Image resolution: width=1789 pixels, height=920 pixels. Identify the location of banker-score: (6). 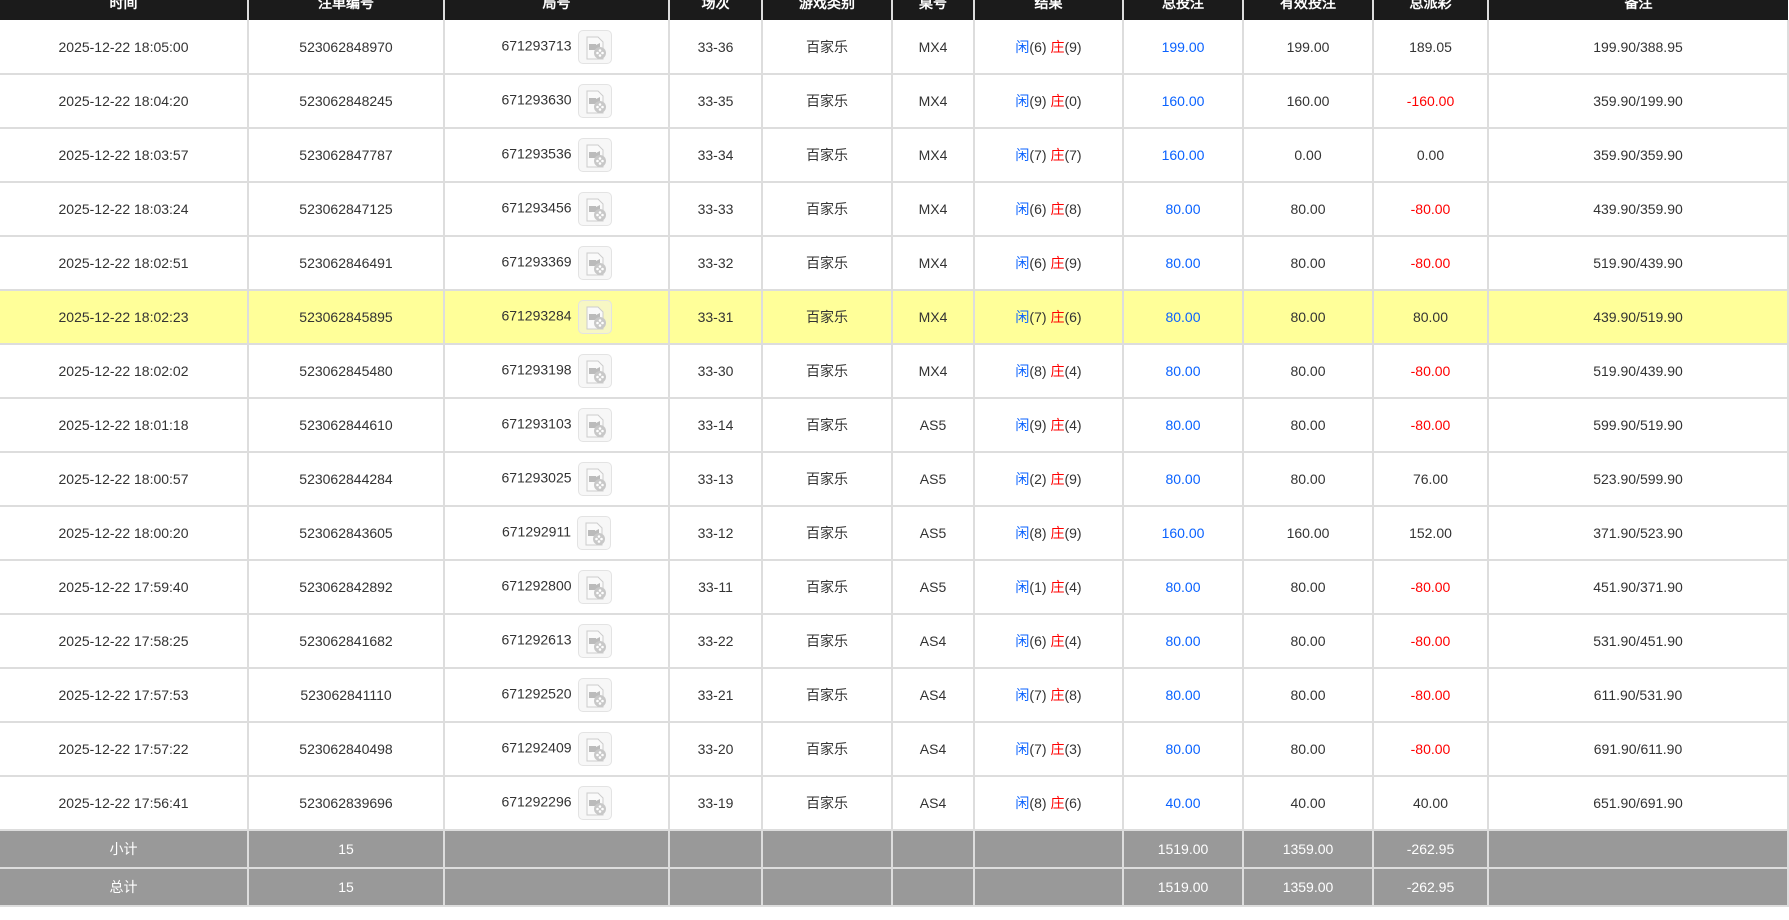
(1073, 317).